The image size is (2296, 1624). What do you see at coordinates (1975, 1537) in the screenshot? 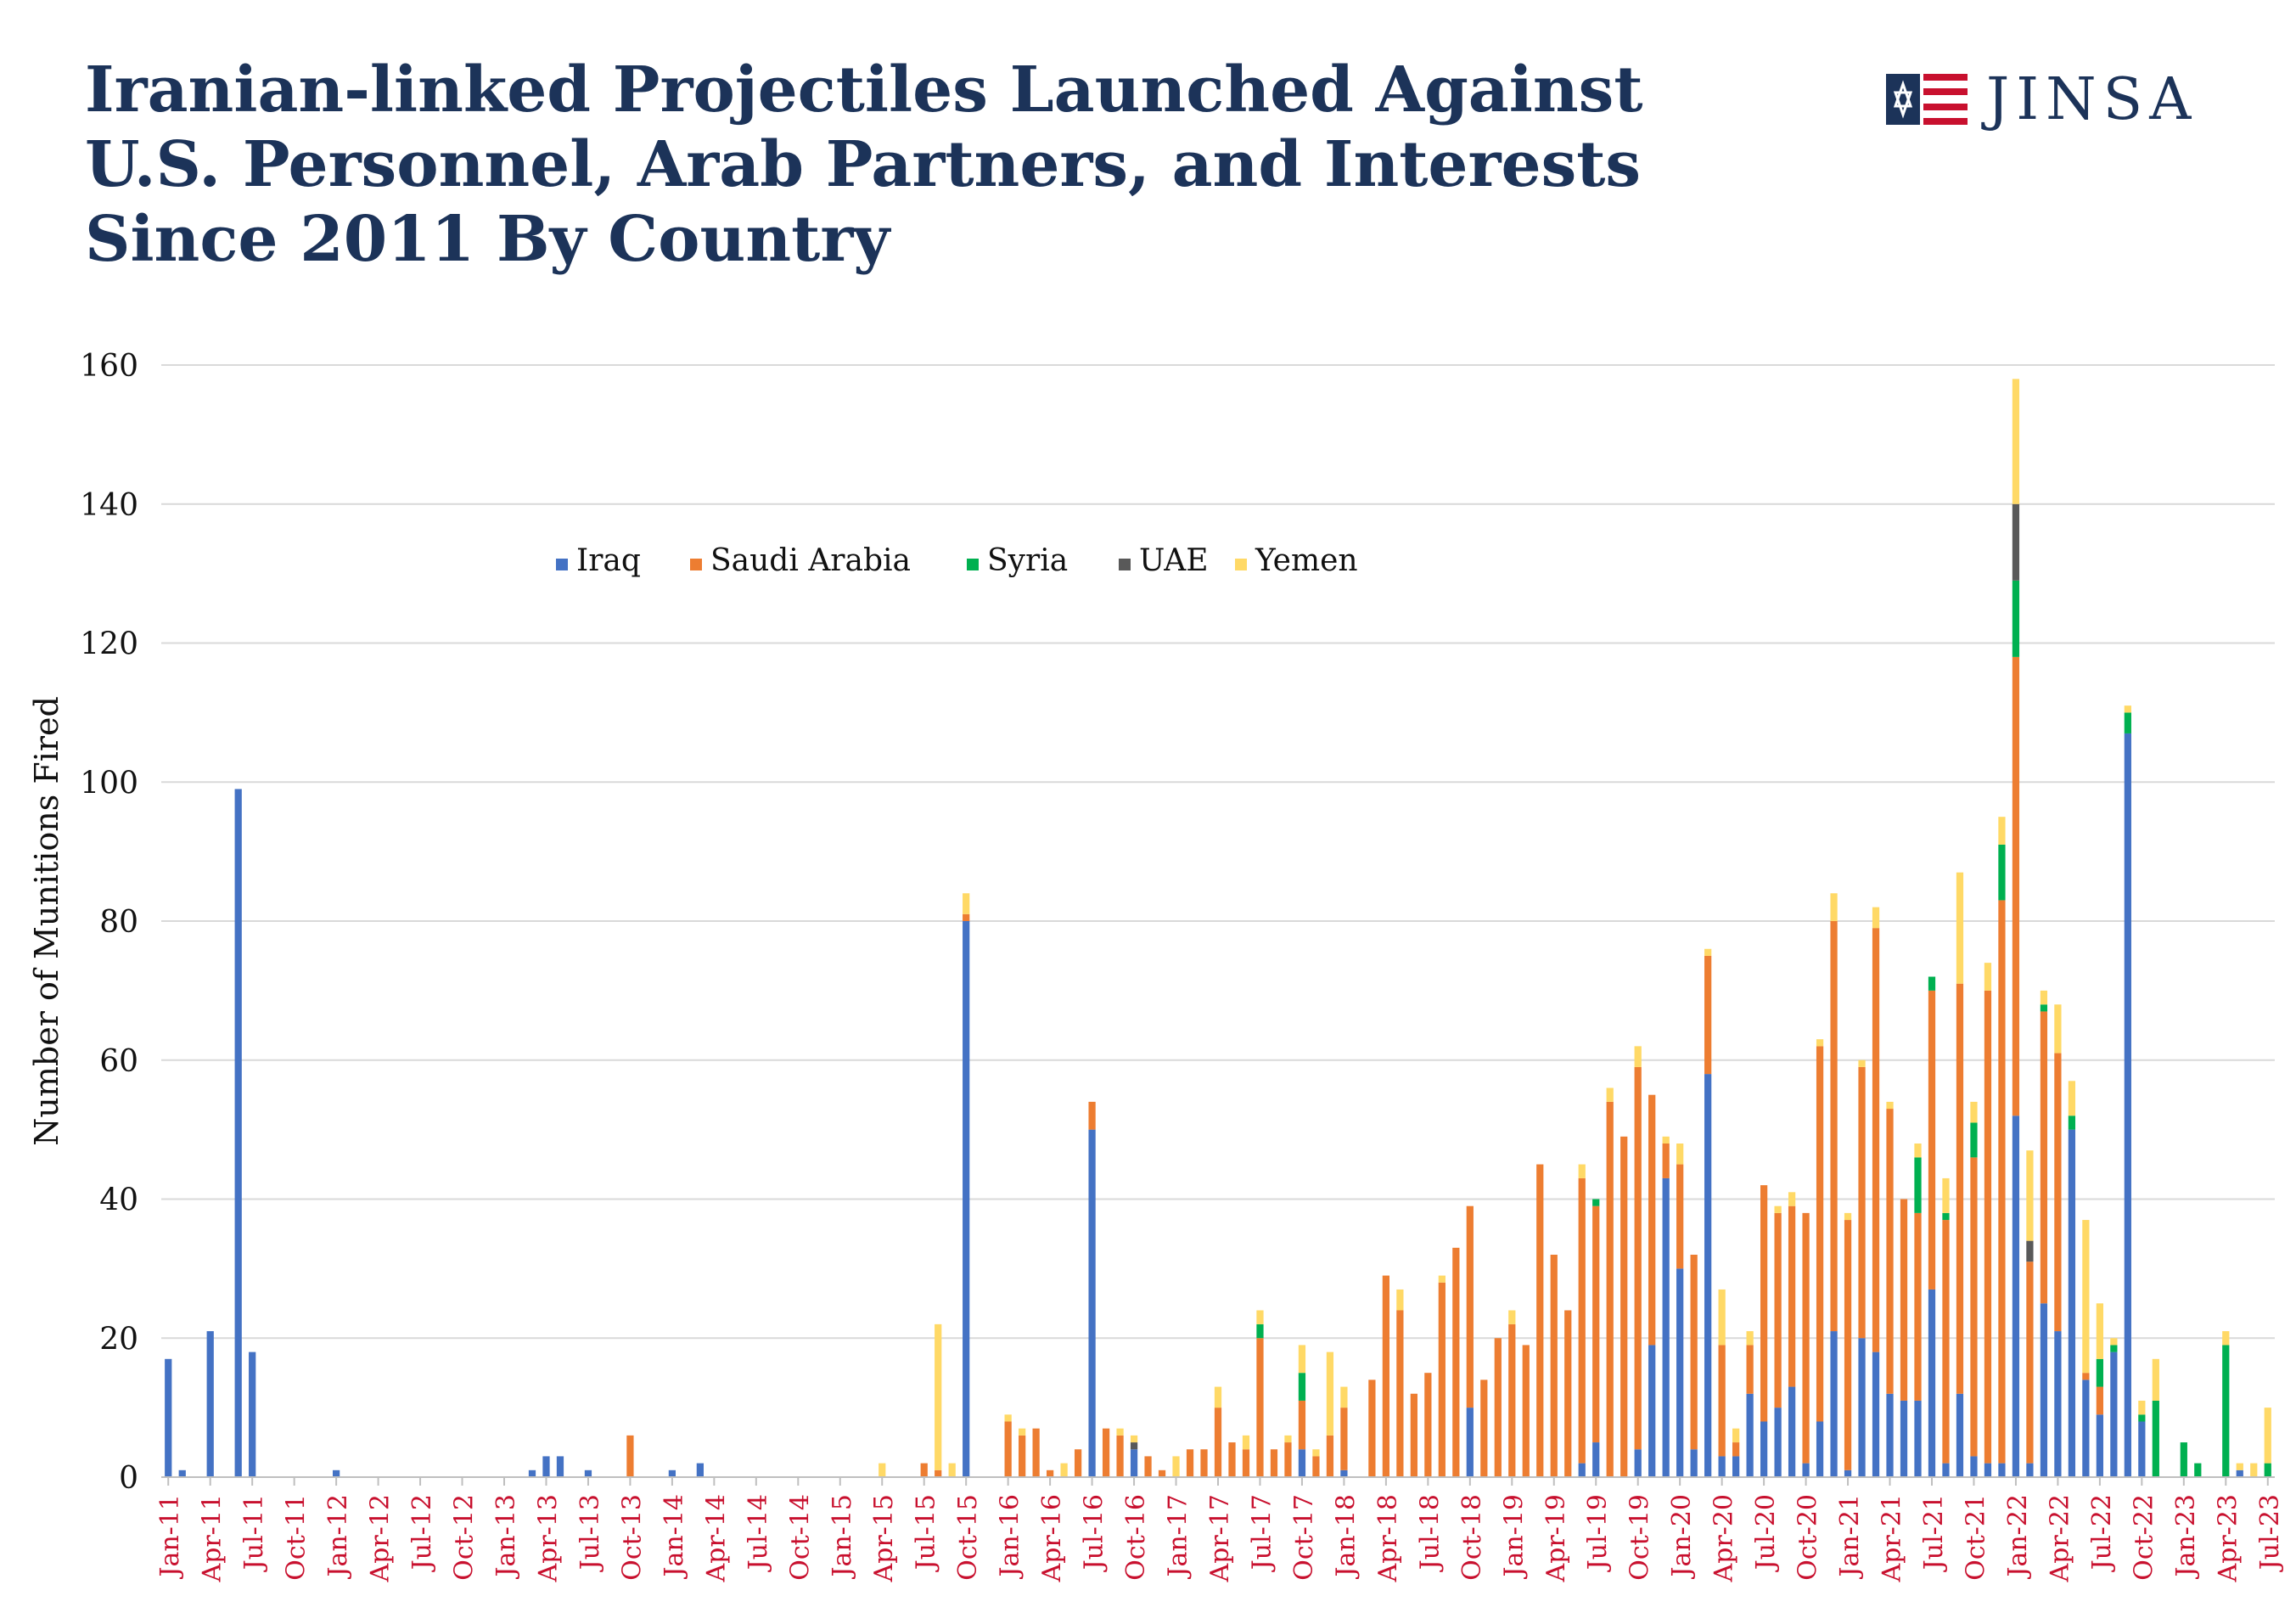
I see `x-tick-label: Oct-21` at bounding box center [1975, 1537].